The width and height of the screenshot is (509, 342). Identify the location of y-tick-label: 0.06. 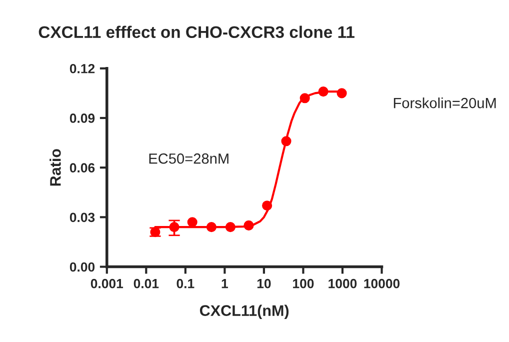
(82, 167).